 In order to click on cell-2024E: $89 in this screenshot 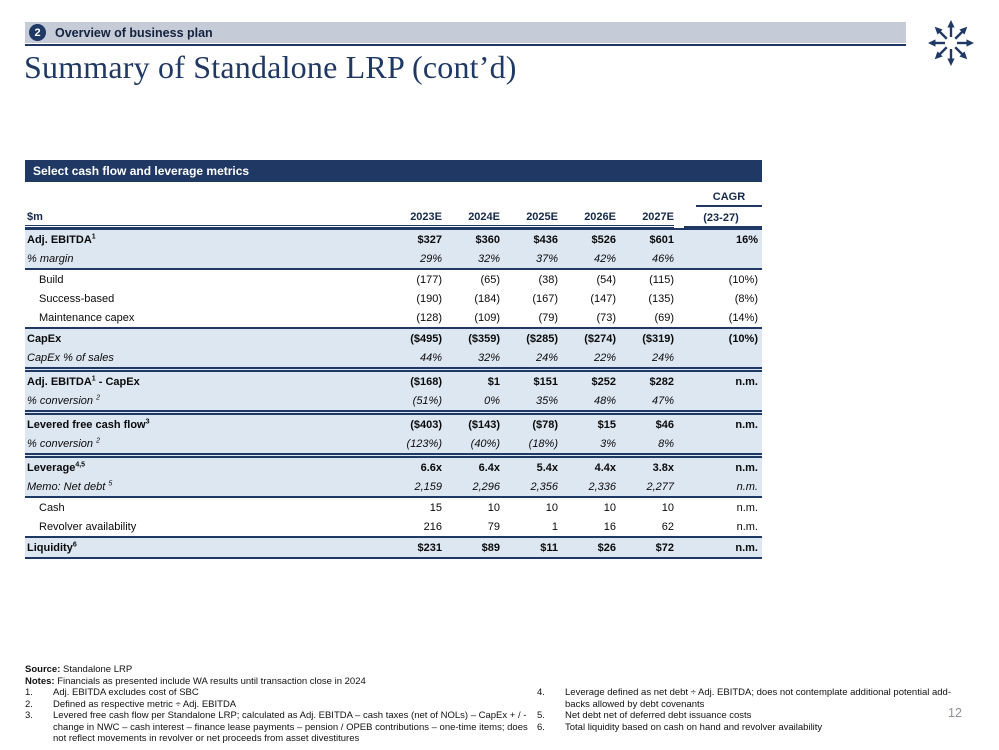, I will do `click(490, 547)`.